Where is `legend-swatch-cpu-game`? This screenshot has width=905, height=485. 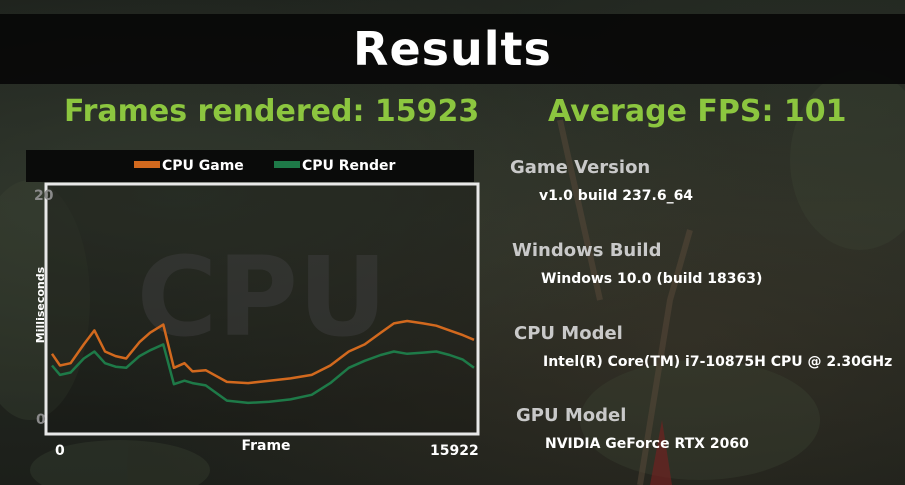 legend-swatch-cpu-game is located at coordinates (147, 164).